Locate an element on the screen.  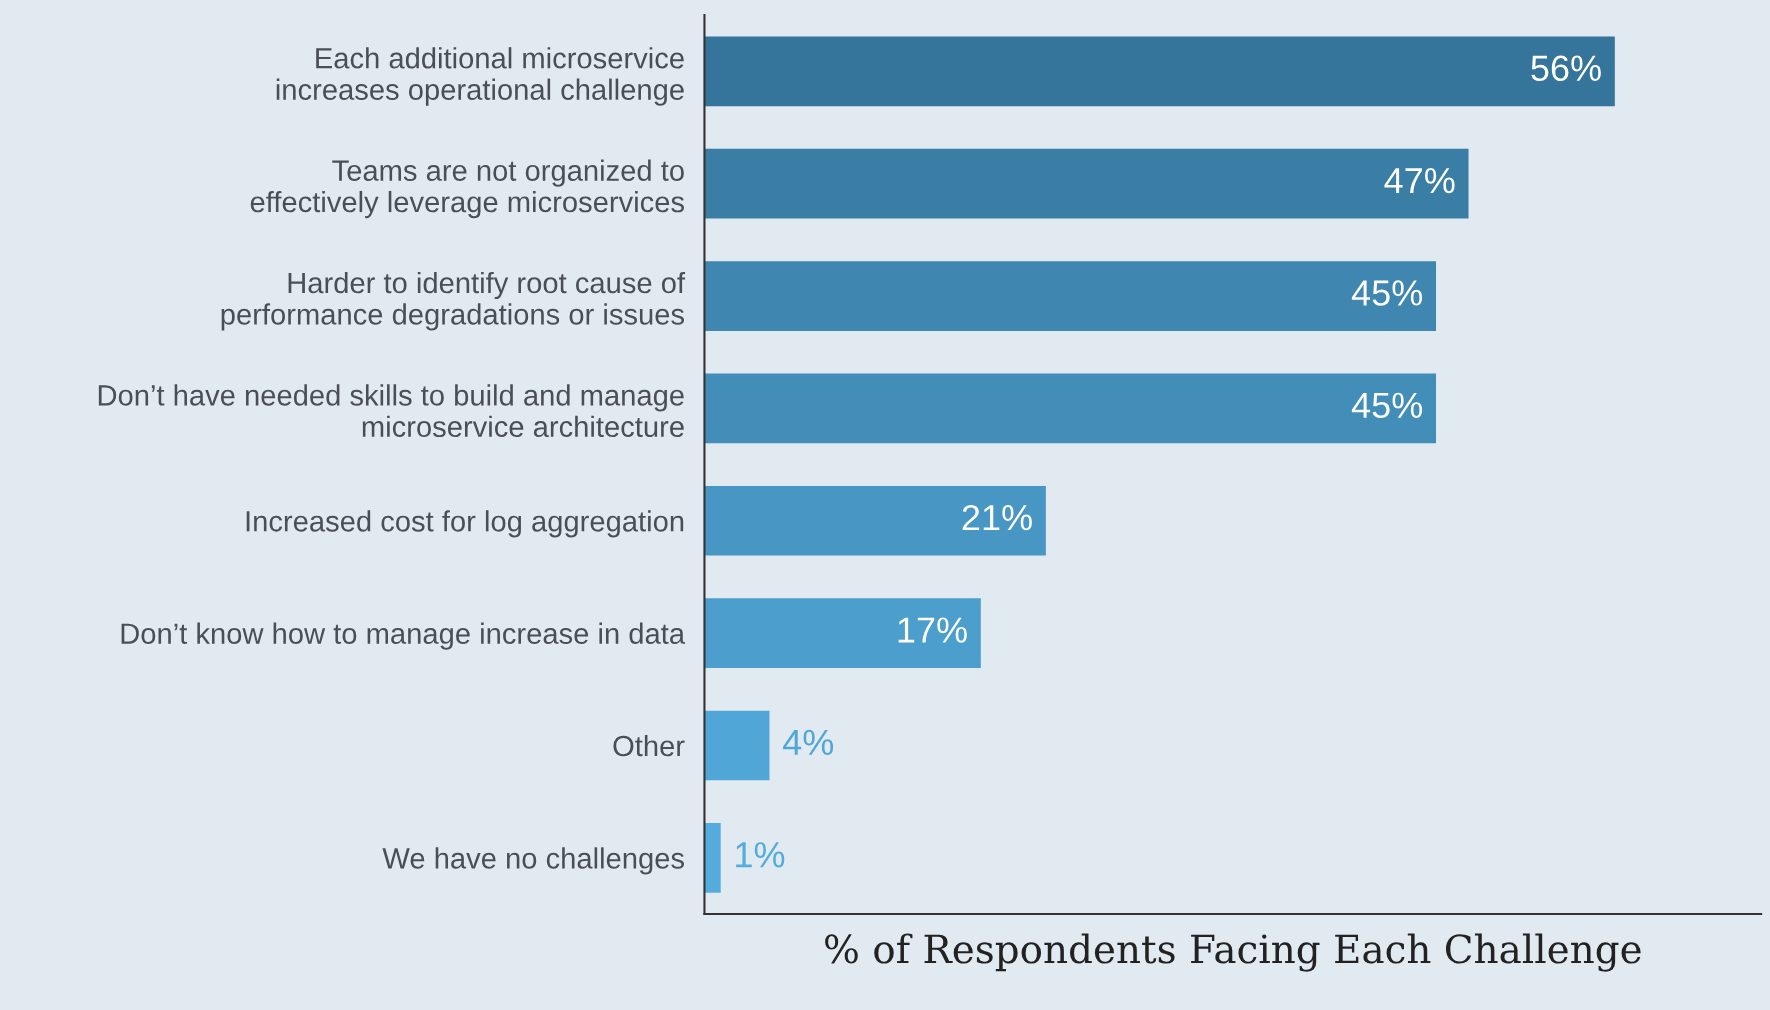
data-label: 21% is located at coordinates (997, 517).